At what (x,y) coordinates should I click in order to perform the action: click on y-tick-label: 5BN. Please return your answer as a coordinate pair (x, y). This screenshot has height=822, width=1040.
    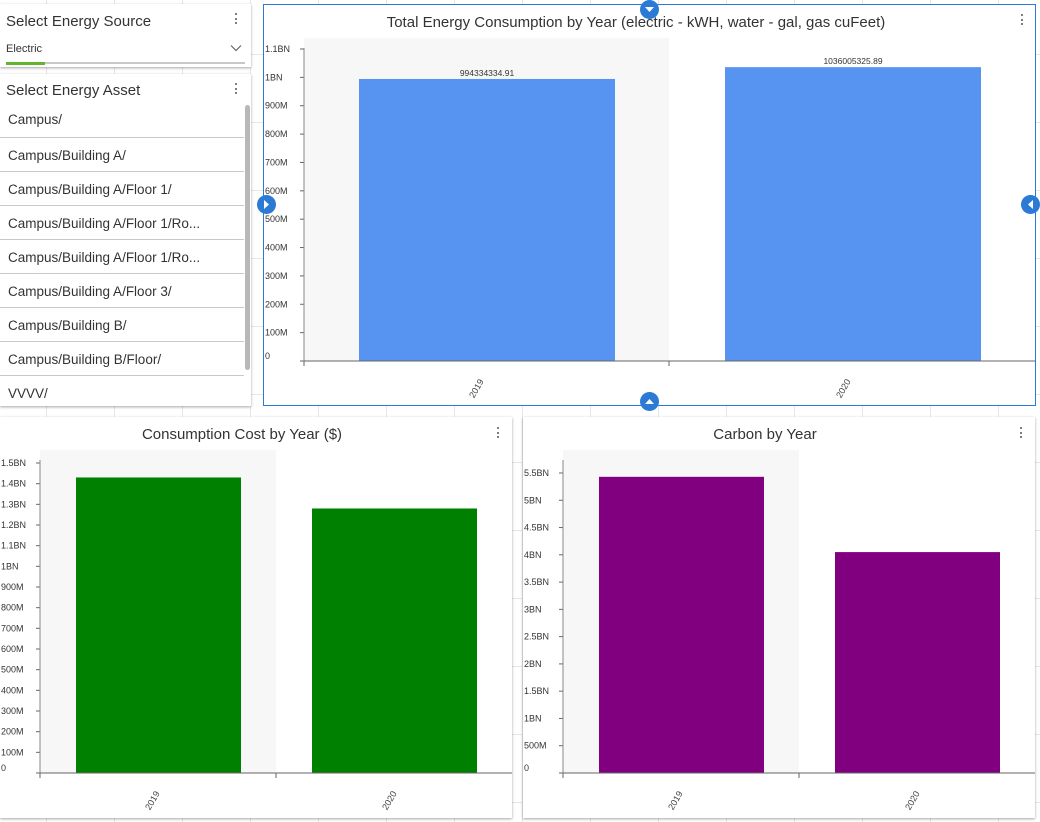
    Looking at the image, I should click on (533, 500).